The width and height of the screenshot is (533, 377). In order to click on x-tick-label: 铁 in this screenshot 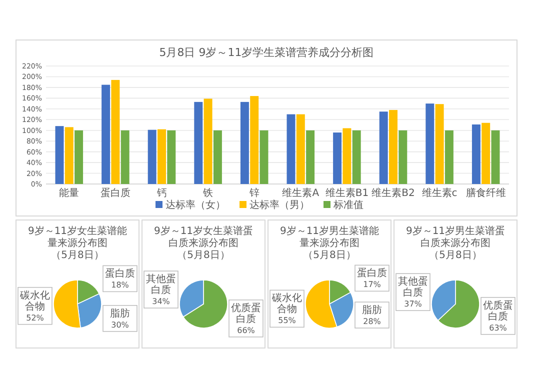, I will do `click(208, 193)`.